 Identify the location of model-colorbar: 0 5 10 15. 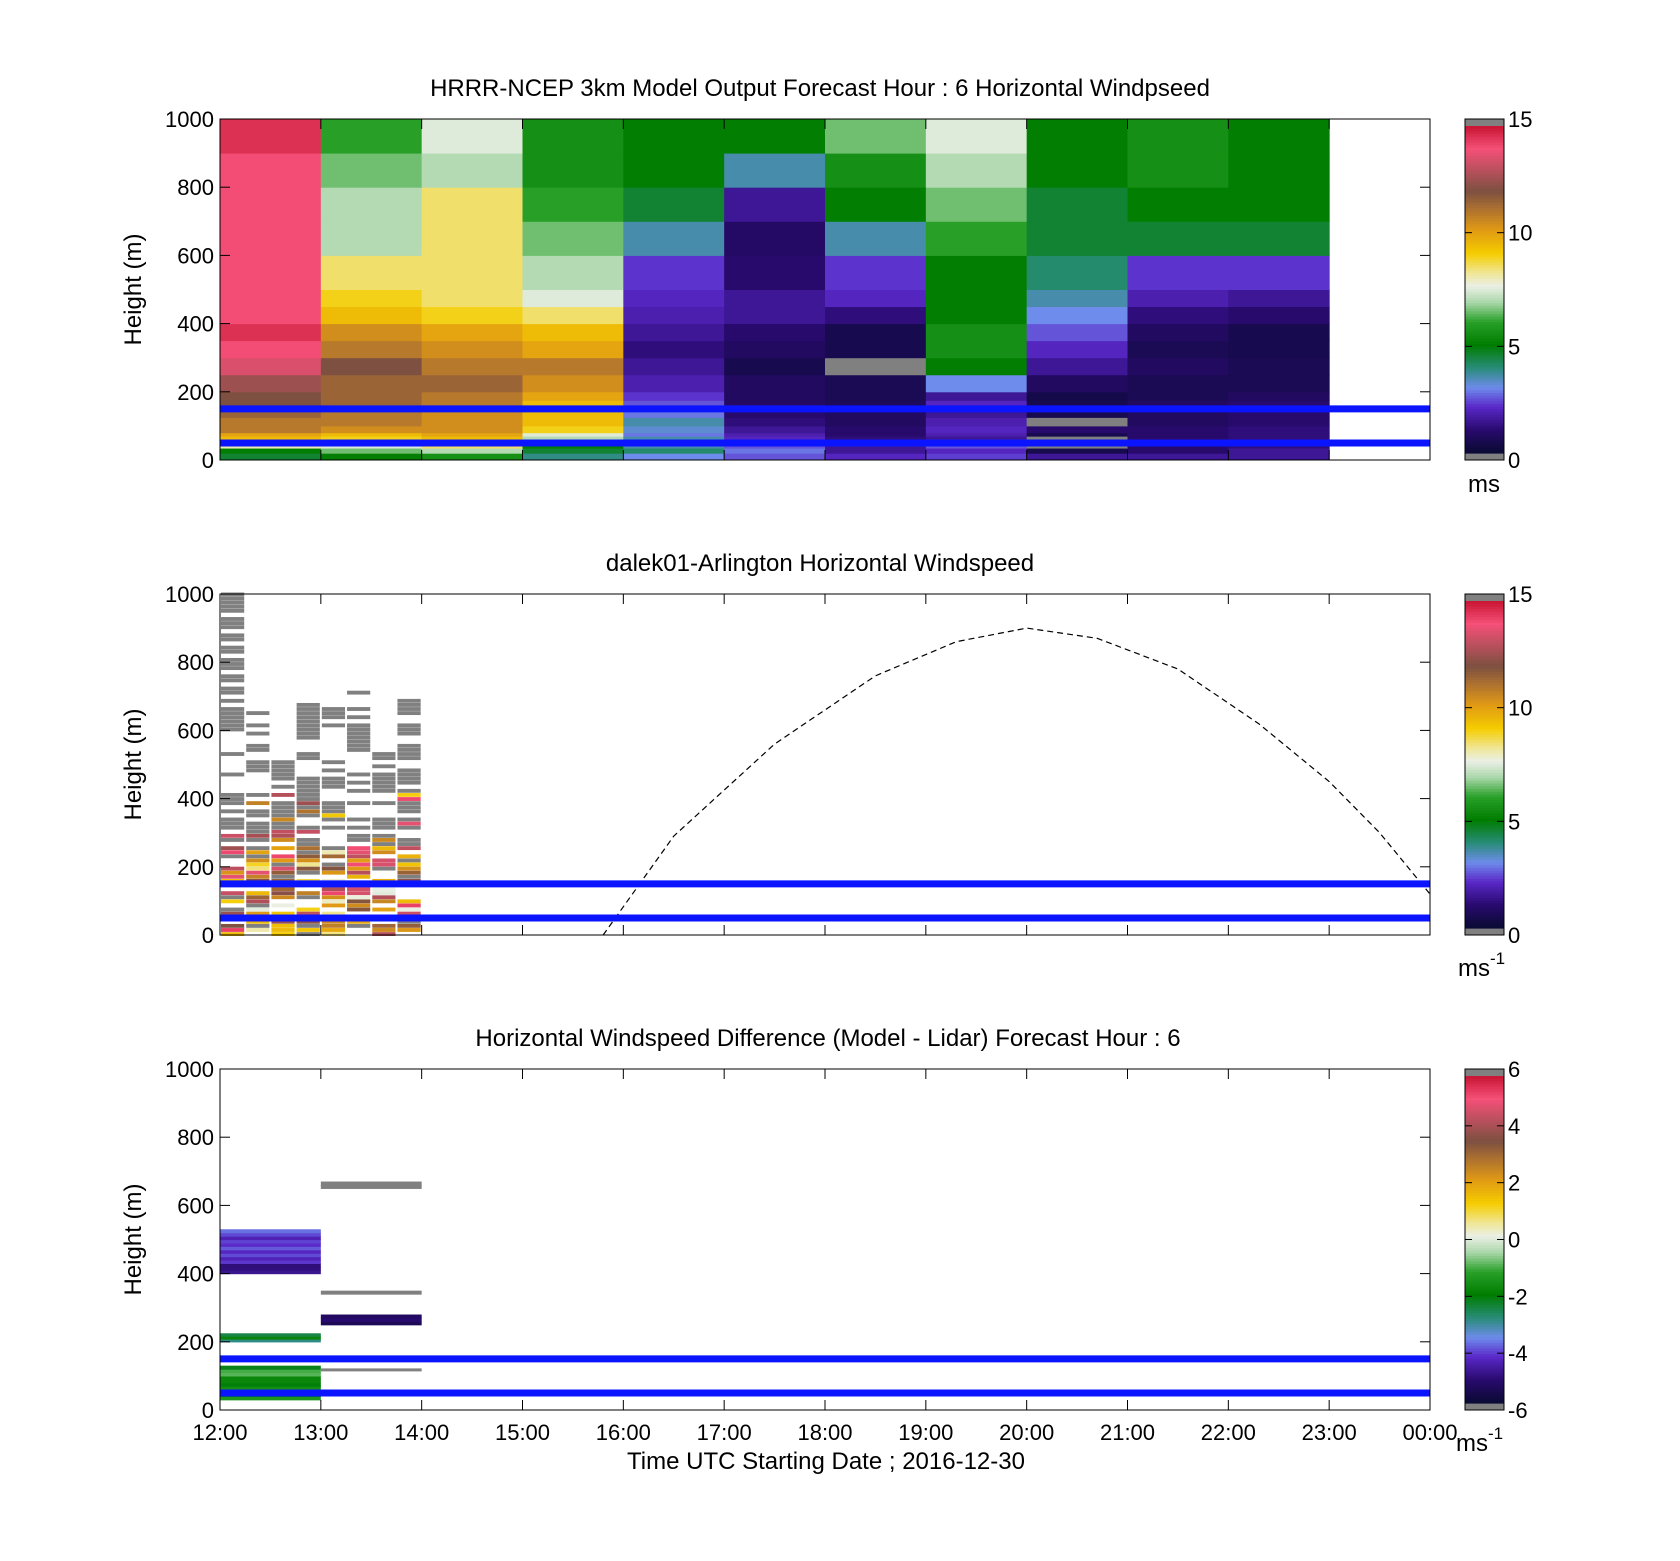
(1498, 290).